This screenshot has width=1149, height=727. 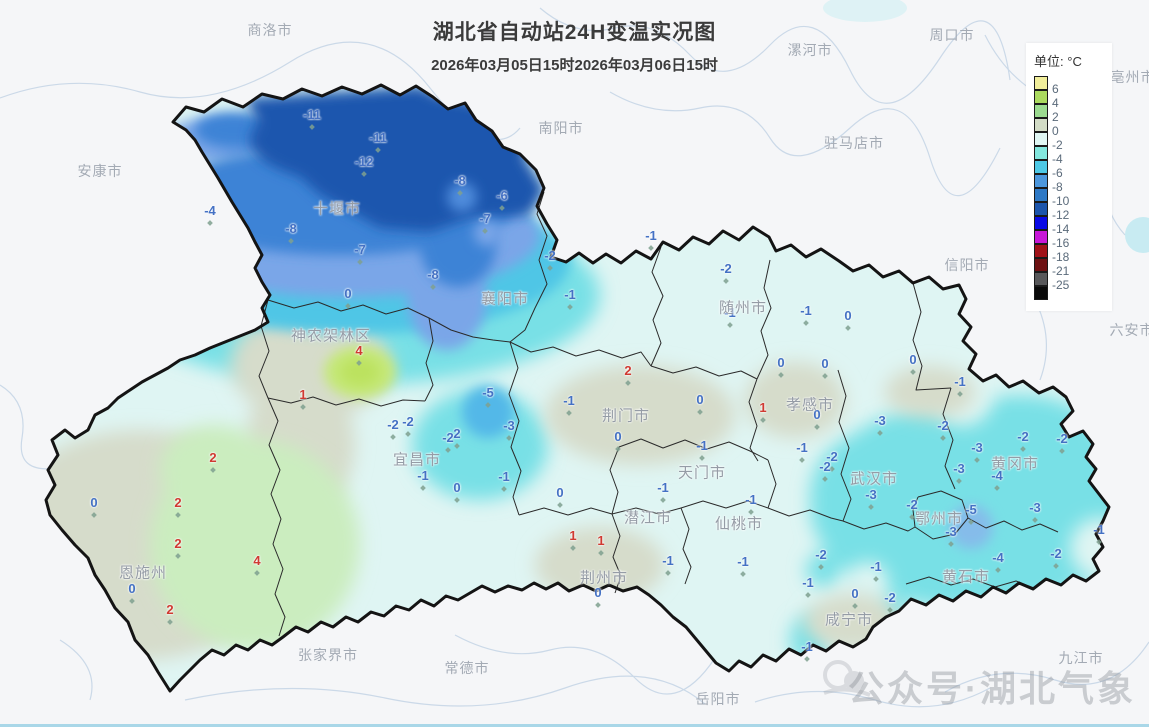 What do you see at coordinates (1070, 293) in the screenshot?
I see `legend-entry` at bounding box center [1070, 293].